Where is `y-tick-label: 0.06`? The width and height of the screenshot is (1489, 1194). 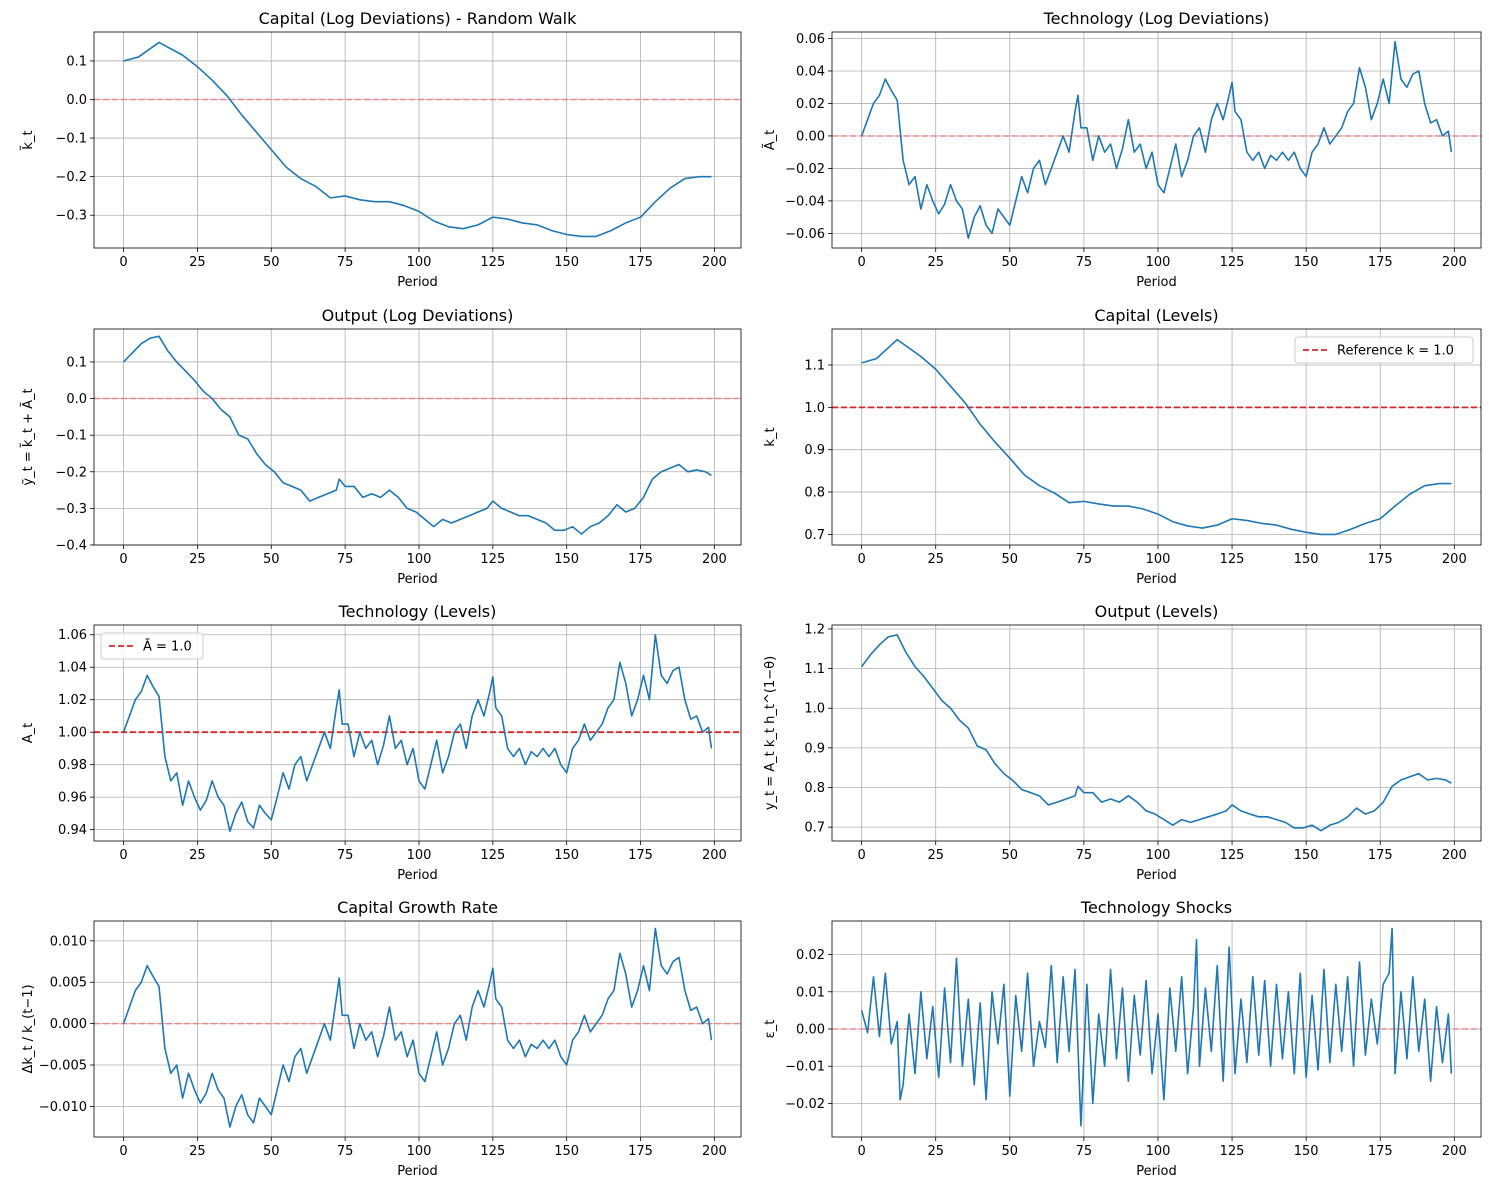 y-tick-label: 0.06 is located at coordinates (810, 39).